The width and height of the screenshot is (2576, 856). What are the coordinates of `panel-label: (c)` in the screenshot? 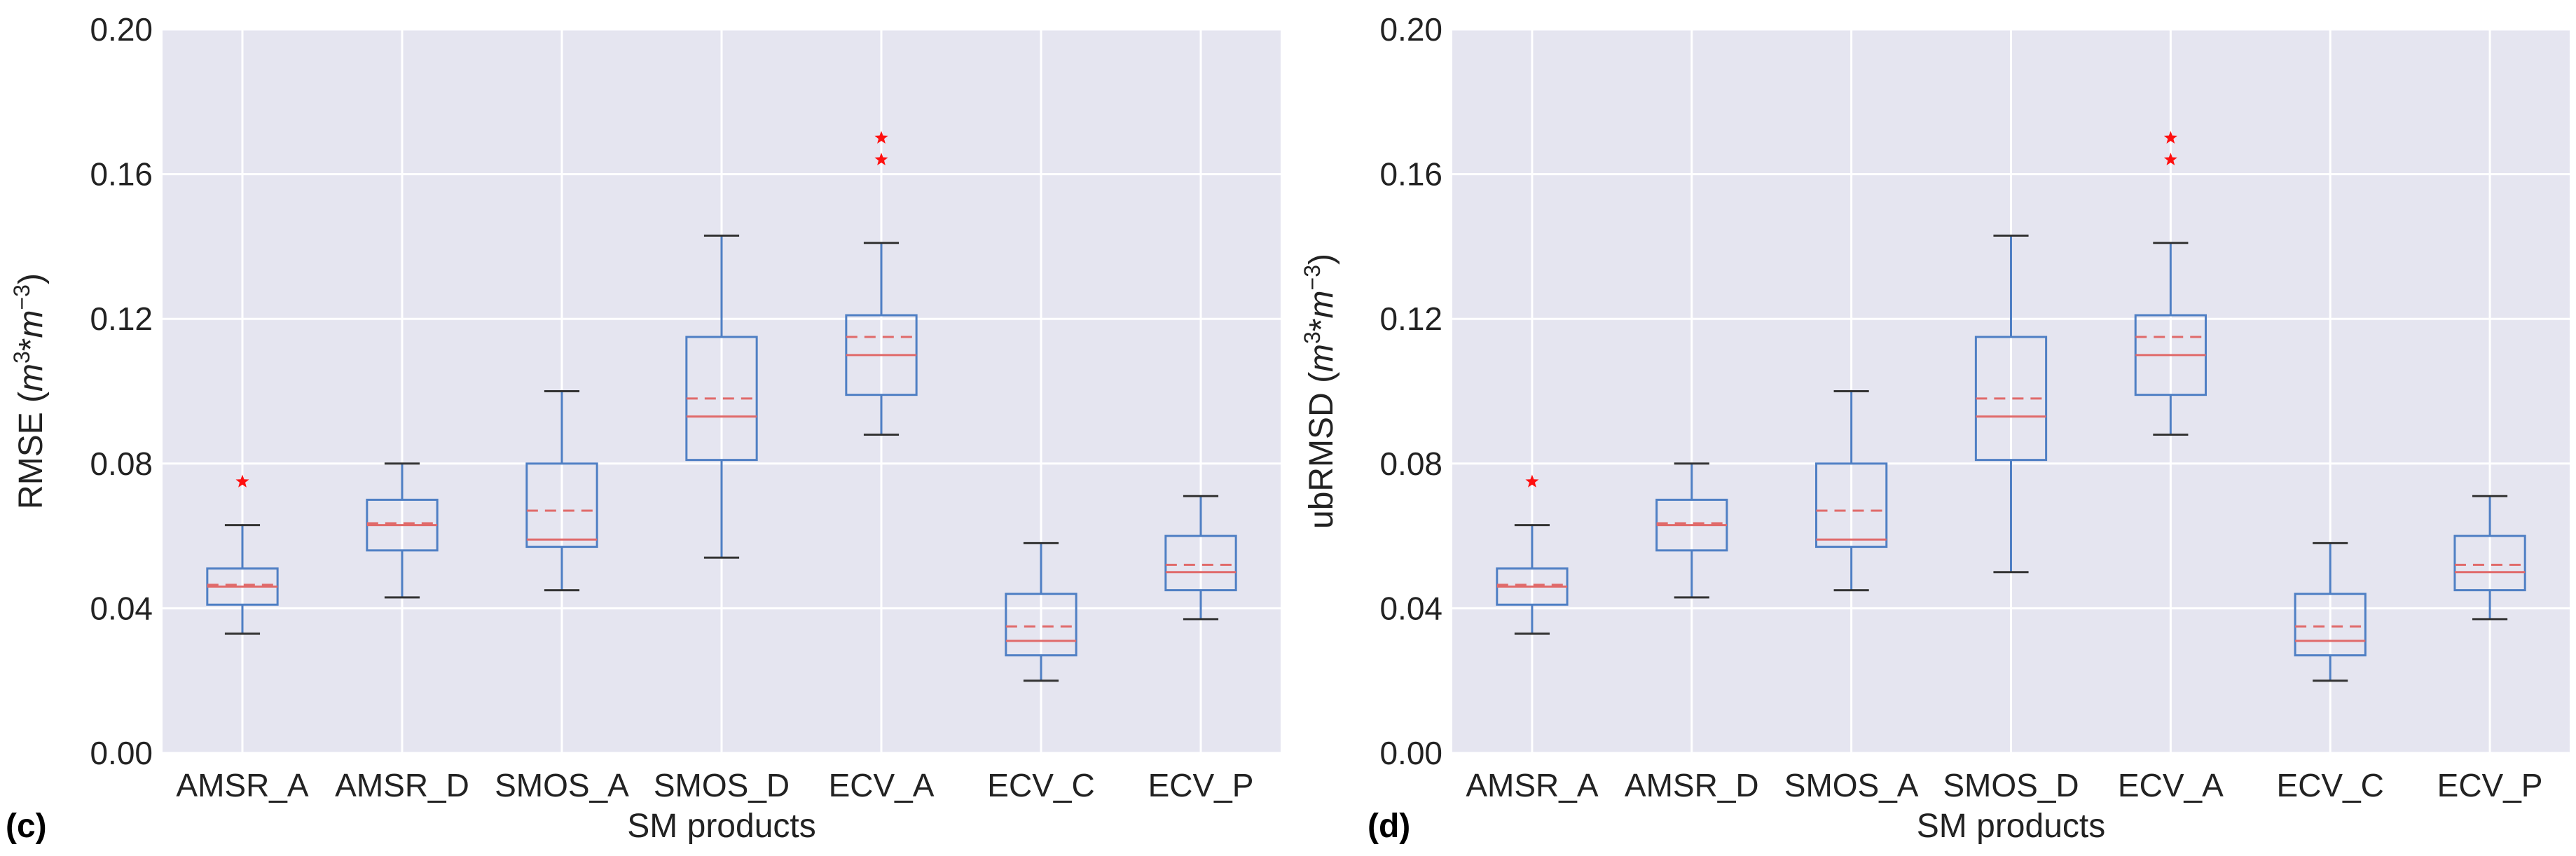 It's located at (26, 827).